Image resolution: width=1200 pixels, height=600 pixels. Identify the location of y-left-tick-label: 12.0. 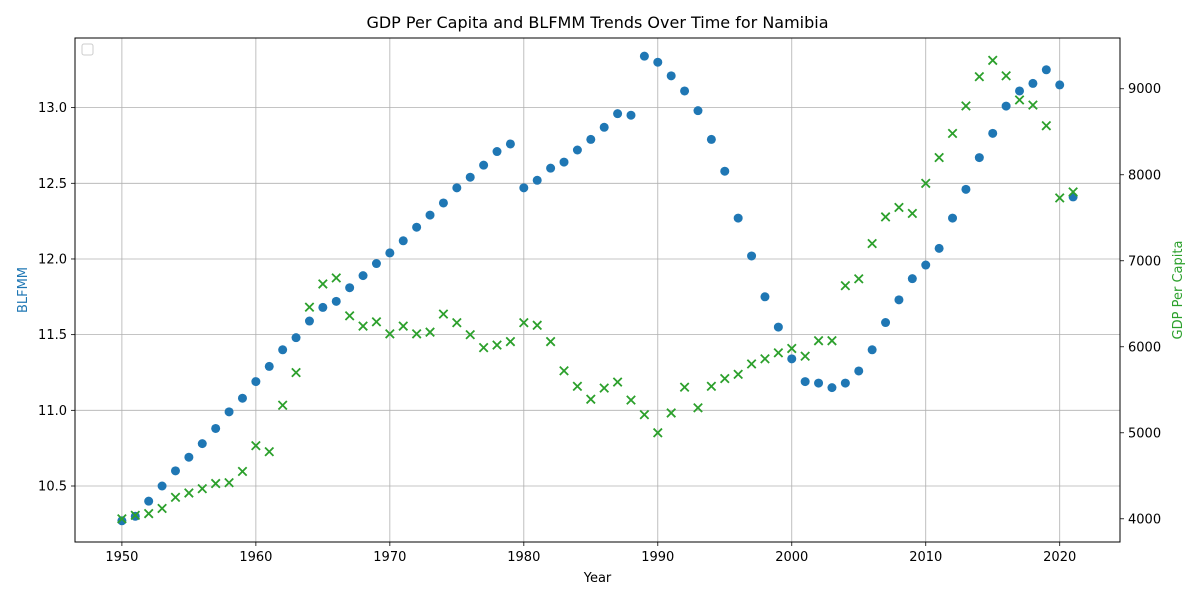
(52, 259).